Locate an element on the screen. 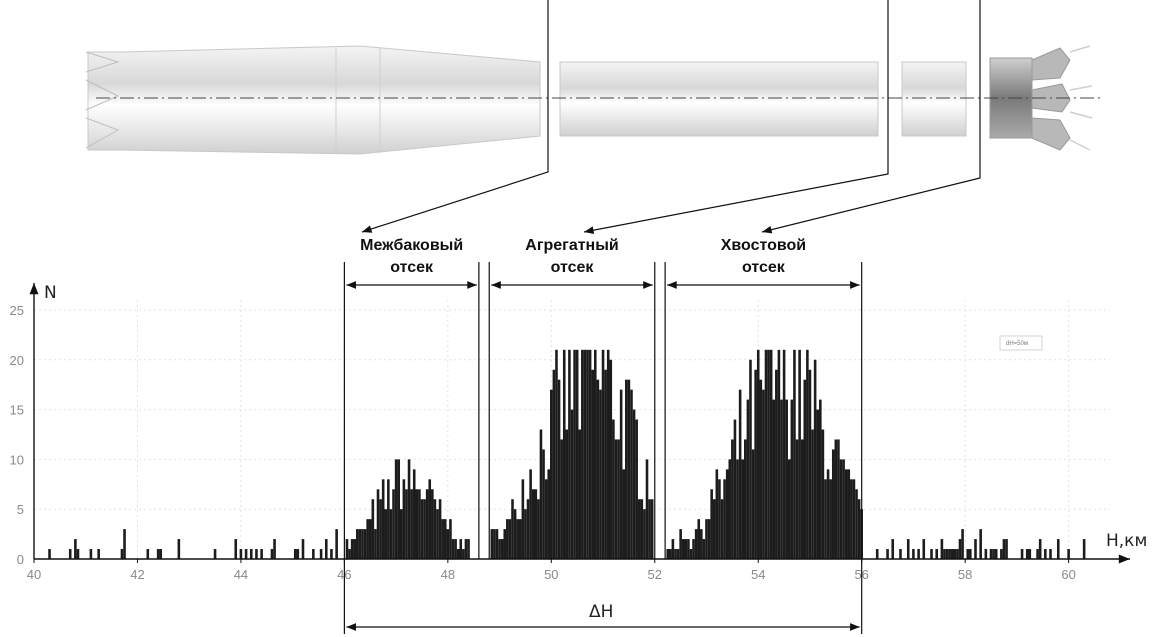  section-title-2: Агрегатный is located at coordinates (571, 245).